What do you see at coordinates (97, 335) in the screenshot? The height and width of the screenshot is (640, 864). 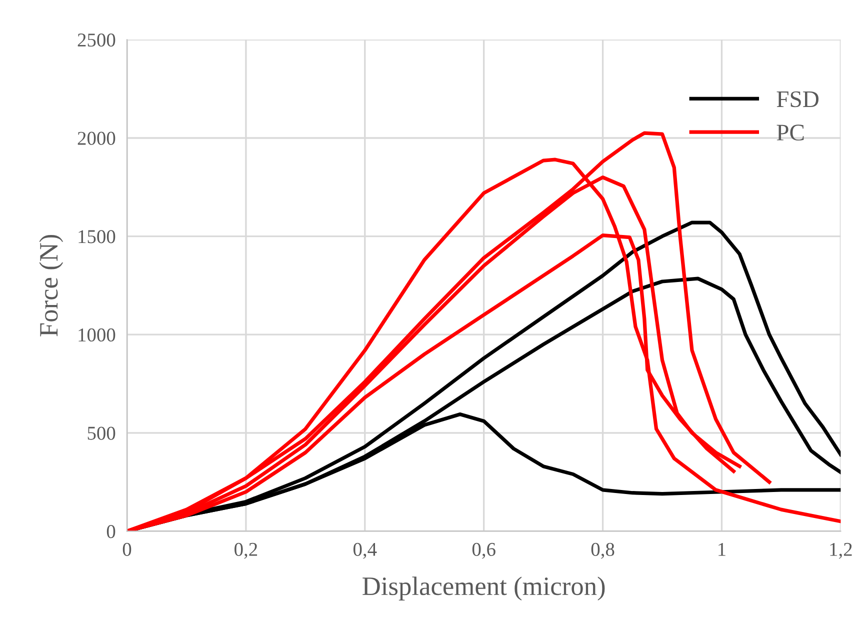 I see `y-tick-label: 1000` at bounding box center [97, 335].